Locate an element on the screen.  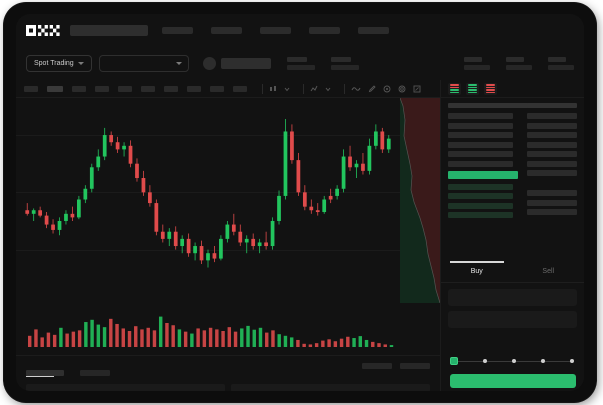
magnet-icon is located at coordinates (387, 89).